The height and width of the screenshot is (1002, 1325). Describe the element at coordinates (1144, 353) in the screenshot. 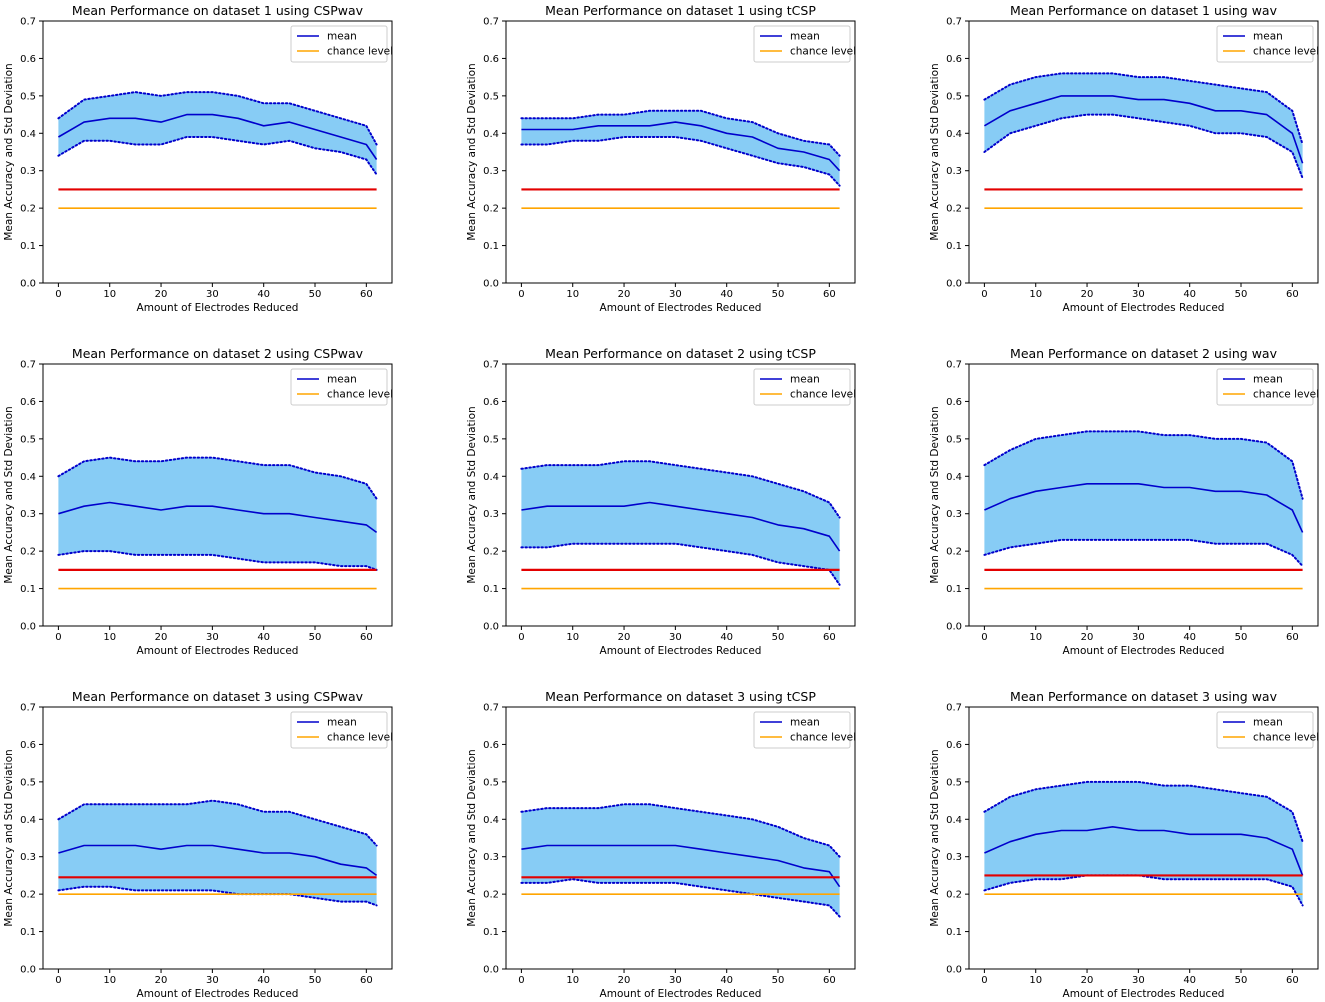

I see `chart-title: Mean Performance on dataset 2 using wav` at that location.